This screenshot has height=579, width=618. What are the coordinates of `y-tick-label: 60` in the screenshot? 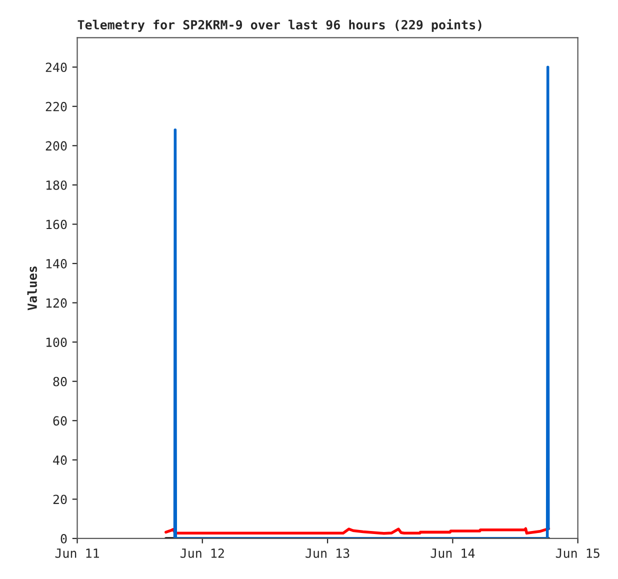 It's located at (60, 421).